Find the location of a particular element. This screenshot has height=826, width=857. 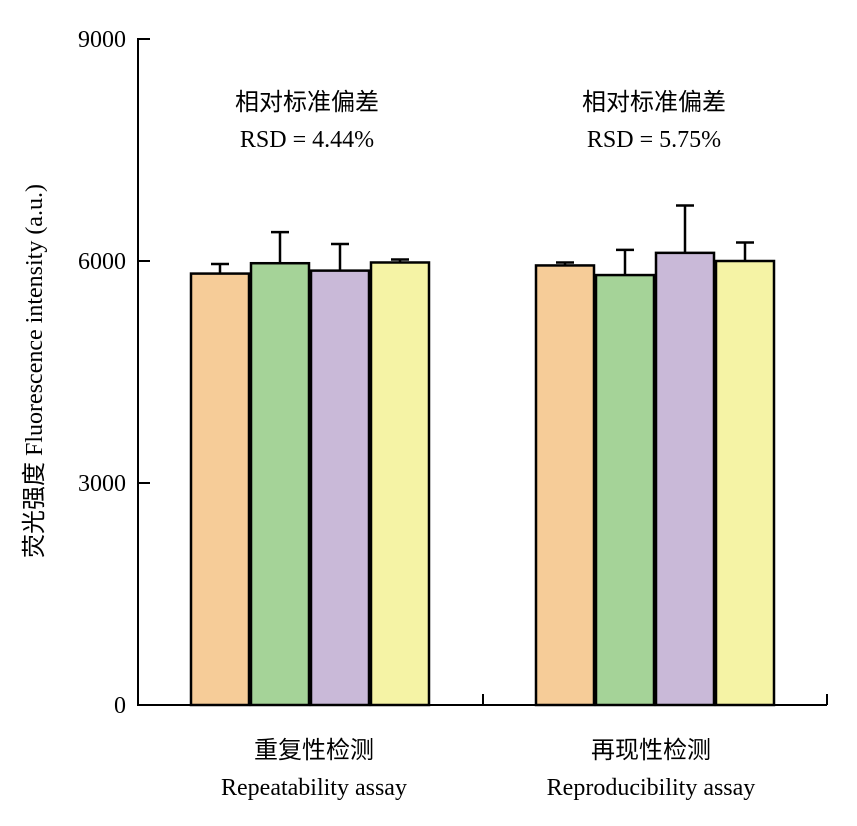

y-tick-labels: 0 3000 6000 9000 is located at coordinates (102, 373).